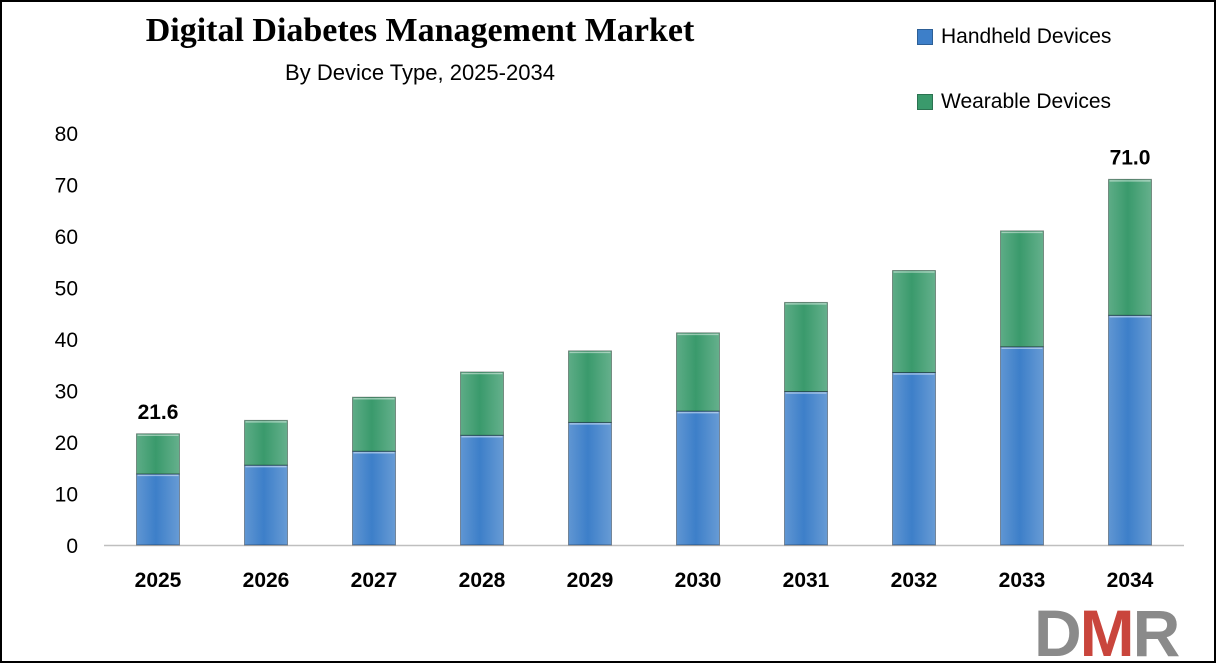  What do you see at coordinates (806, 347) in the screenshot?
I see `bar-wearable-2031` at bounding box center [806, 347].